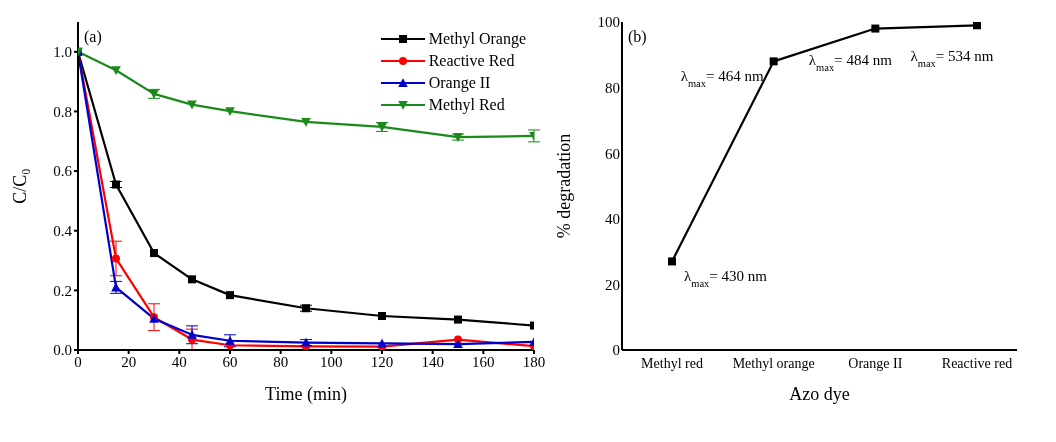  Describe the element at coordinates (637, 37) in the screenshot. I see `chart-title: (b)` at that location.